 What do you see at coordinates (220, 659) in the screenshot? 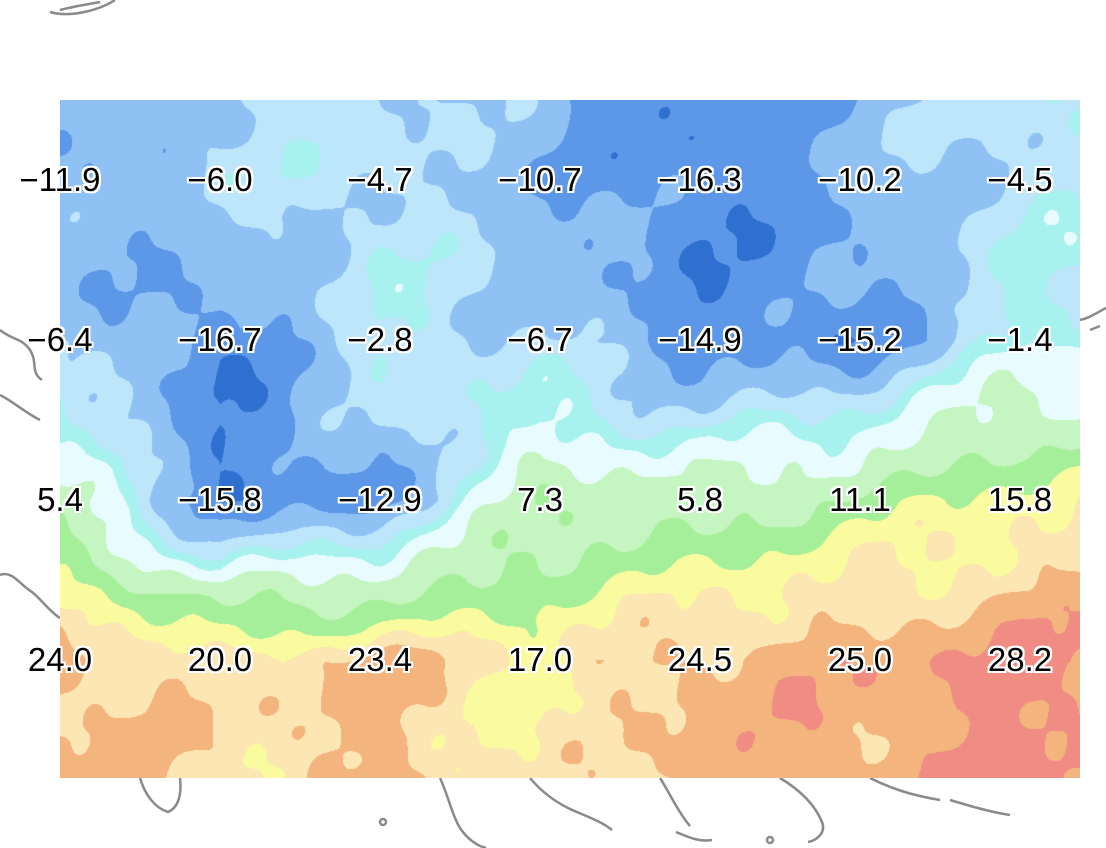
I see `temperature-label: 20.0` at bounding box center [220, 659].